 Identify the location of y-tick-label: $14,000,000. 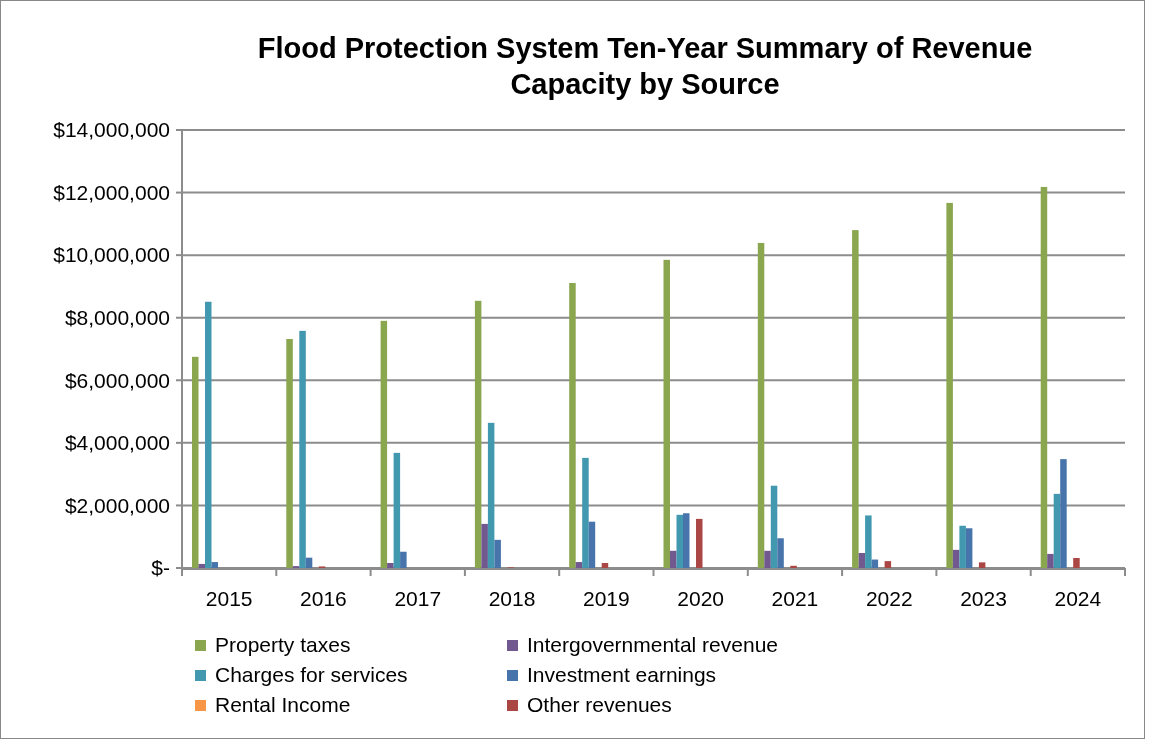
(111, 130).